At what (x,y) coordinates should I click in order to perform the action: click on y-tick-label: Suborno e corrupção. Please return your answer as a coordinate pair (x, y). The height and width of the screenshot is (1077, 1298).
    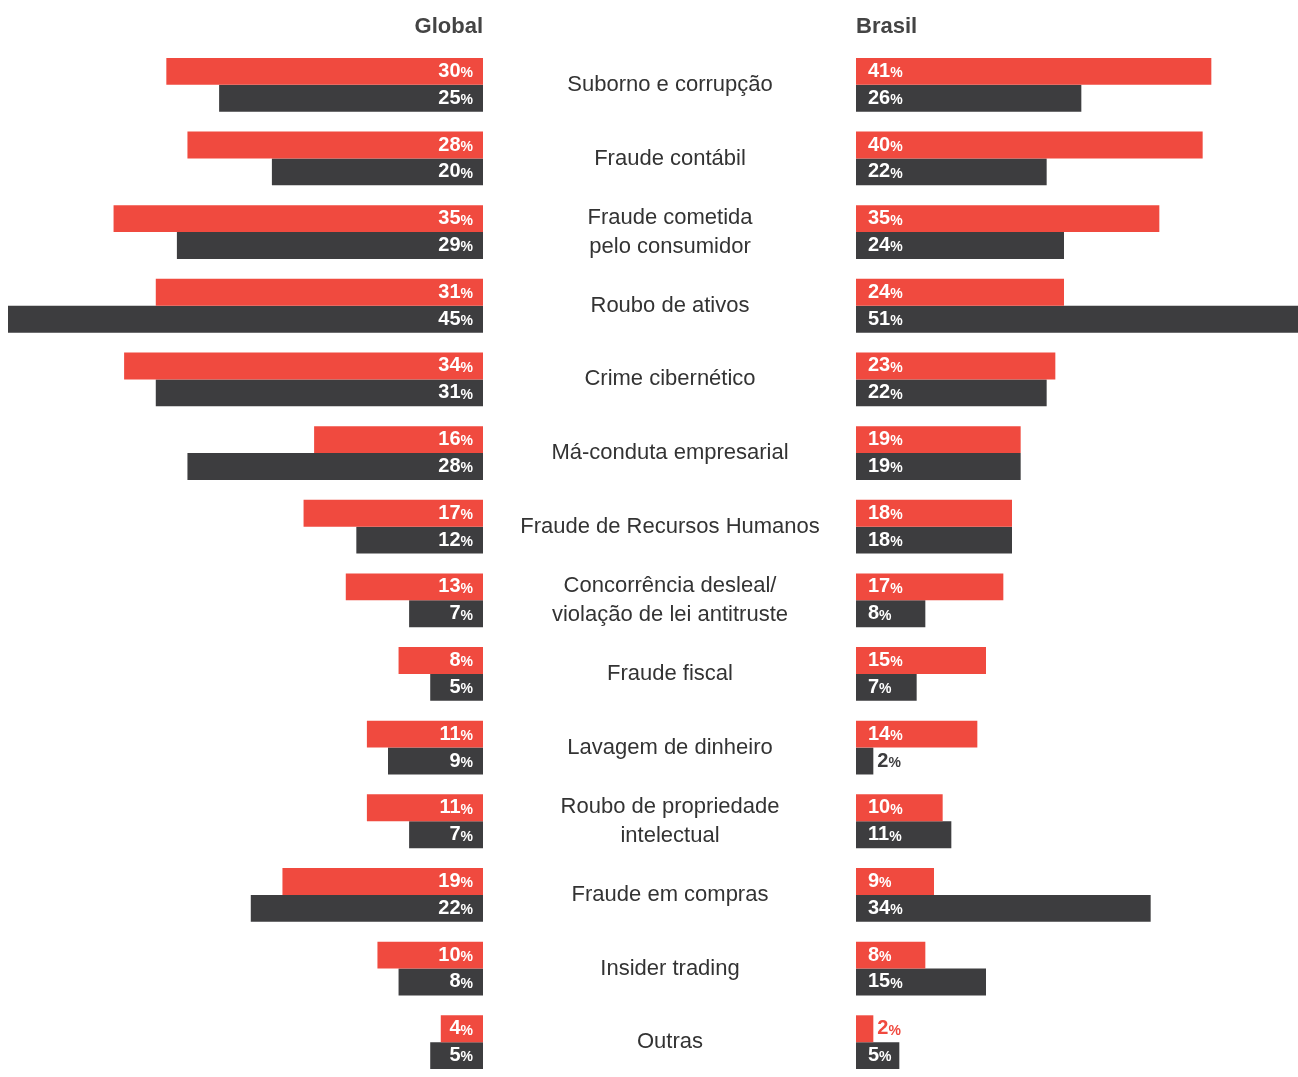
    Looking at the image, I should click on (670, 83).